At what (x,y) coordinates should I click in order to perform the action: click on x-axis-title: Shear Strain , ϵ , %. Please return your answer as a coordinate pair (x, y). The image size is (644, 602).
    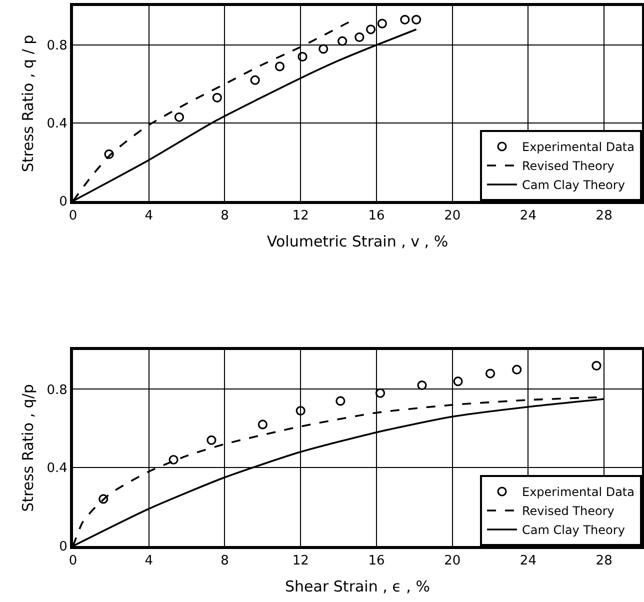
    Looking at the image, I should click on (357, 587).